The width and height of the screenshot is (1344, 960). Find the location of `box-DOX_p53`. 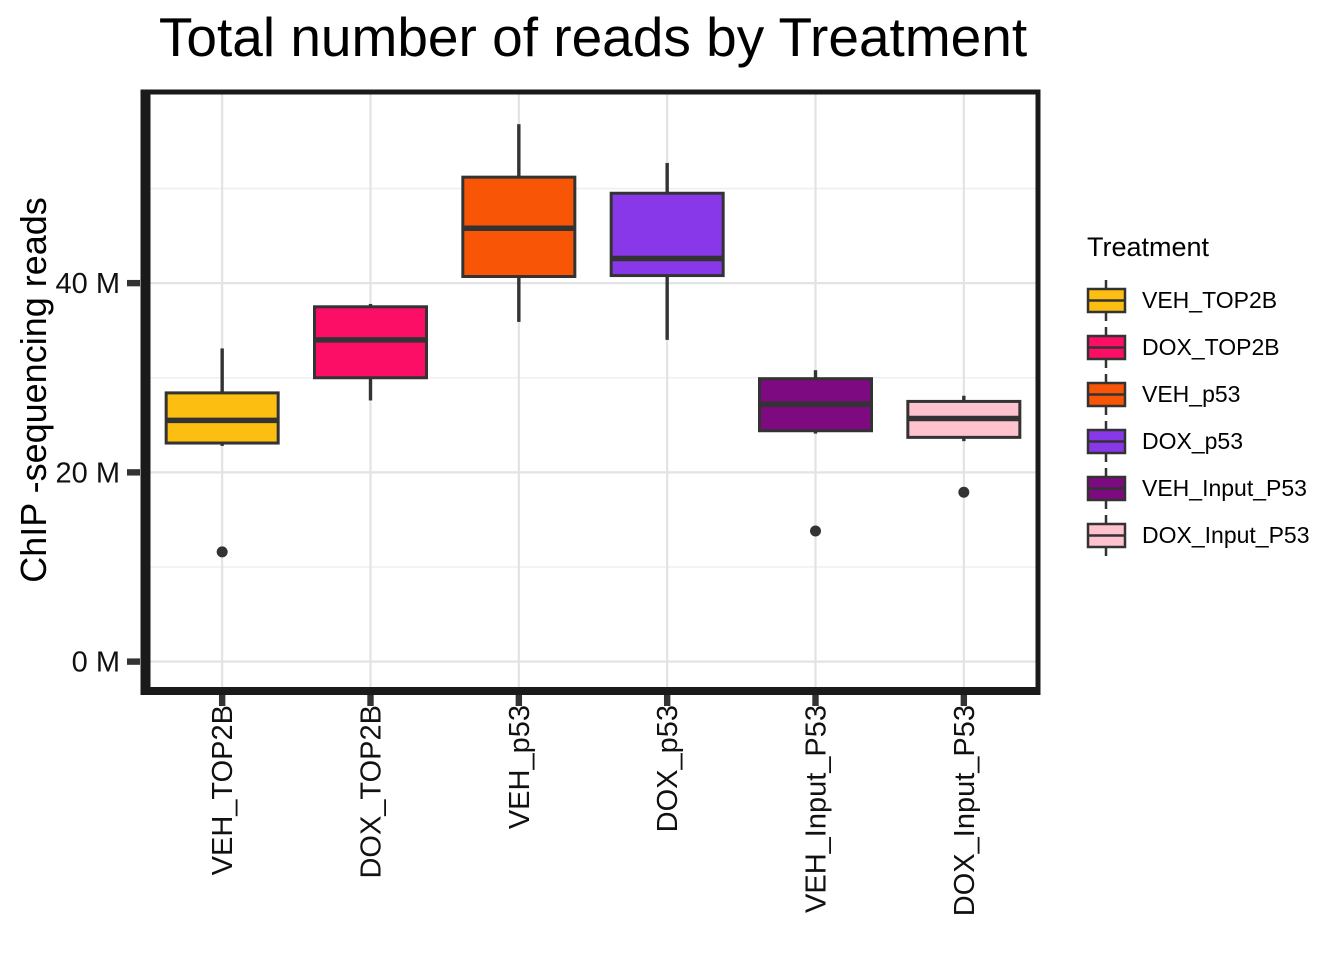

box-DOX_p53 is located at coordinates (667, 234).